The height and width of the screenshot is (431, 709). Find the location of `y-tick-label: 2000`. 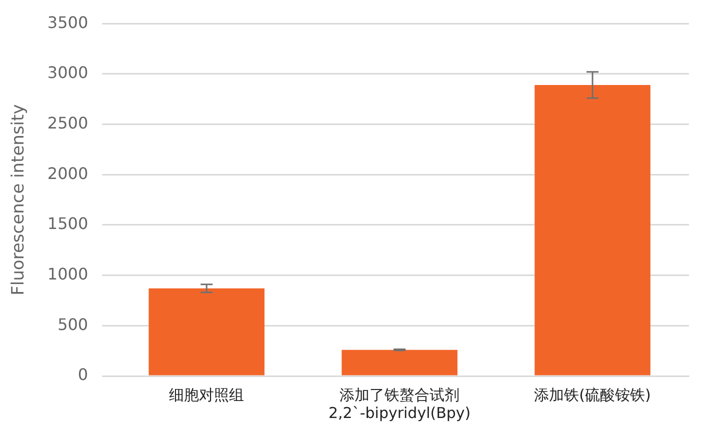

y-tick-label: 2000 is located at coordinates (67, 173).